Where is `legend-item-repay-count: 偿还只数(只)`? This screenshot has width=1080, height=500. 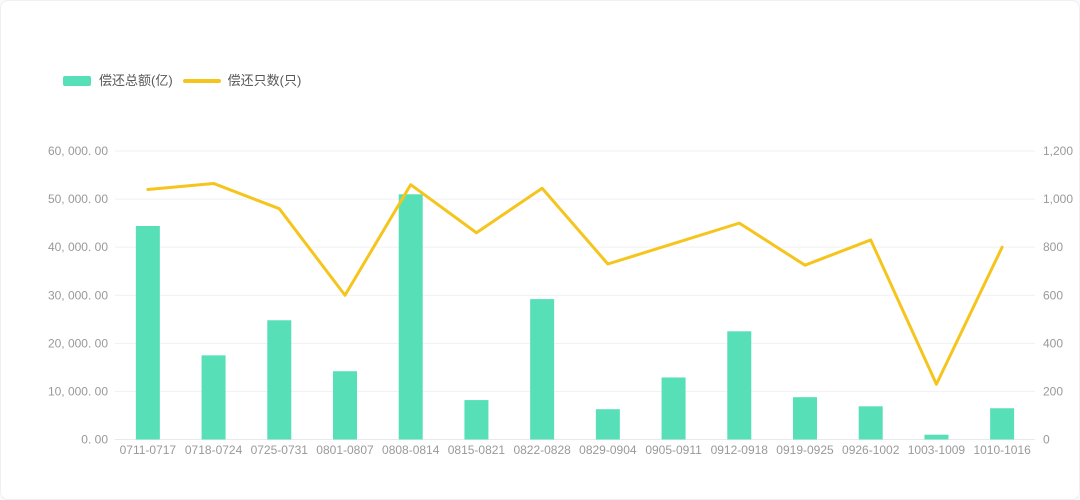 legend-item-repay-count: 偿还只数(只) is located at coordinates (242, 81).